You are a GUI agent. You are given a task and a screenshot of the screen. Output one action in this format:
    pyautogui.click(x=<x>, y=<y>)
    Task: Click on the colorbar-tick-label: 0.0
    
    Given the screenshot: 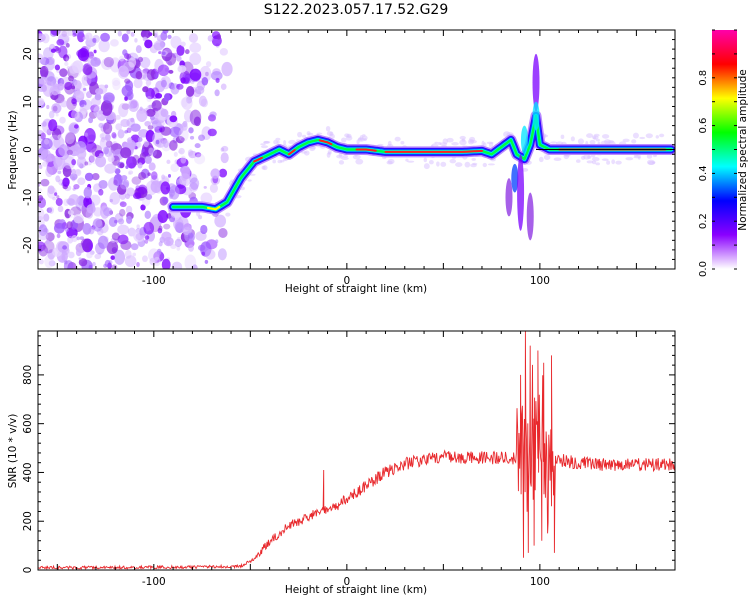 What is the action you would take?
    pyautogui.click(x=703, y=269)
    